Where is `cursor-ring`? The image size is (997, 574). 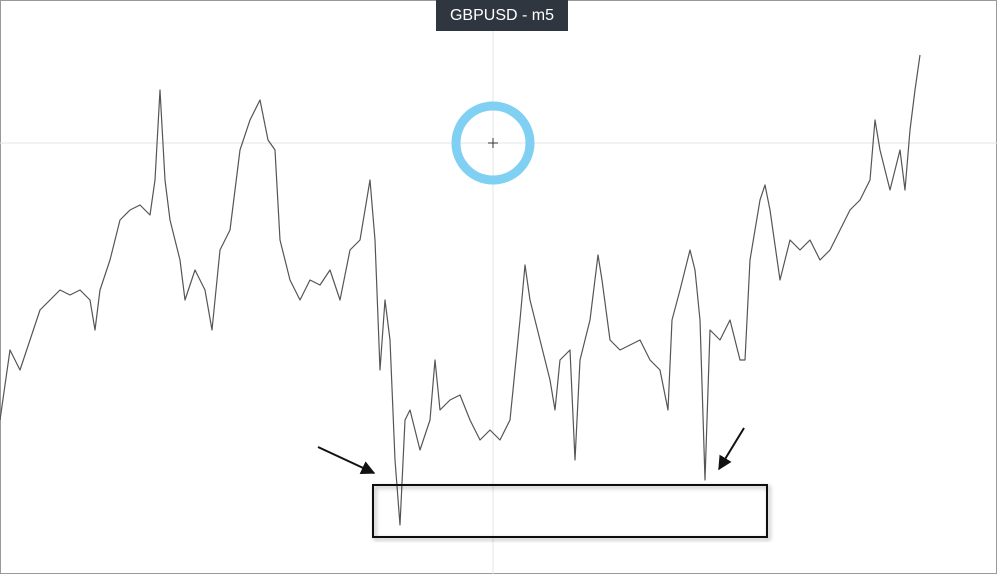 cursor-ring is located at coordinates (493, 143).